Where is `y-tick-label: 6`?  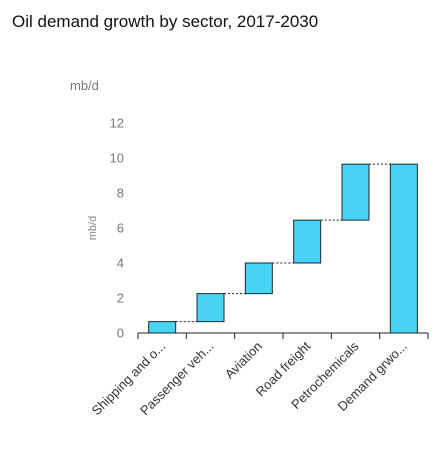
y-tick-label: 6 is located at coordinates (120, 228).